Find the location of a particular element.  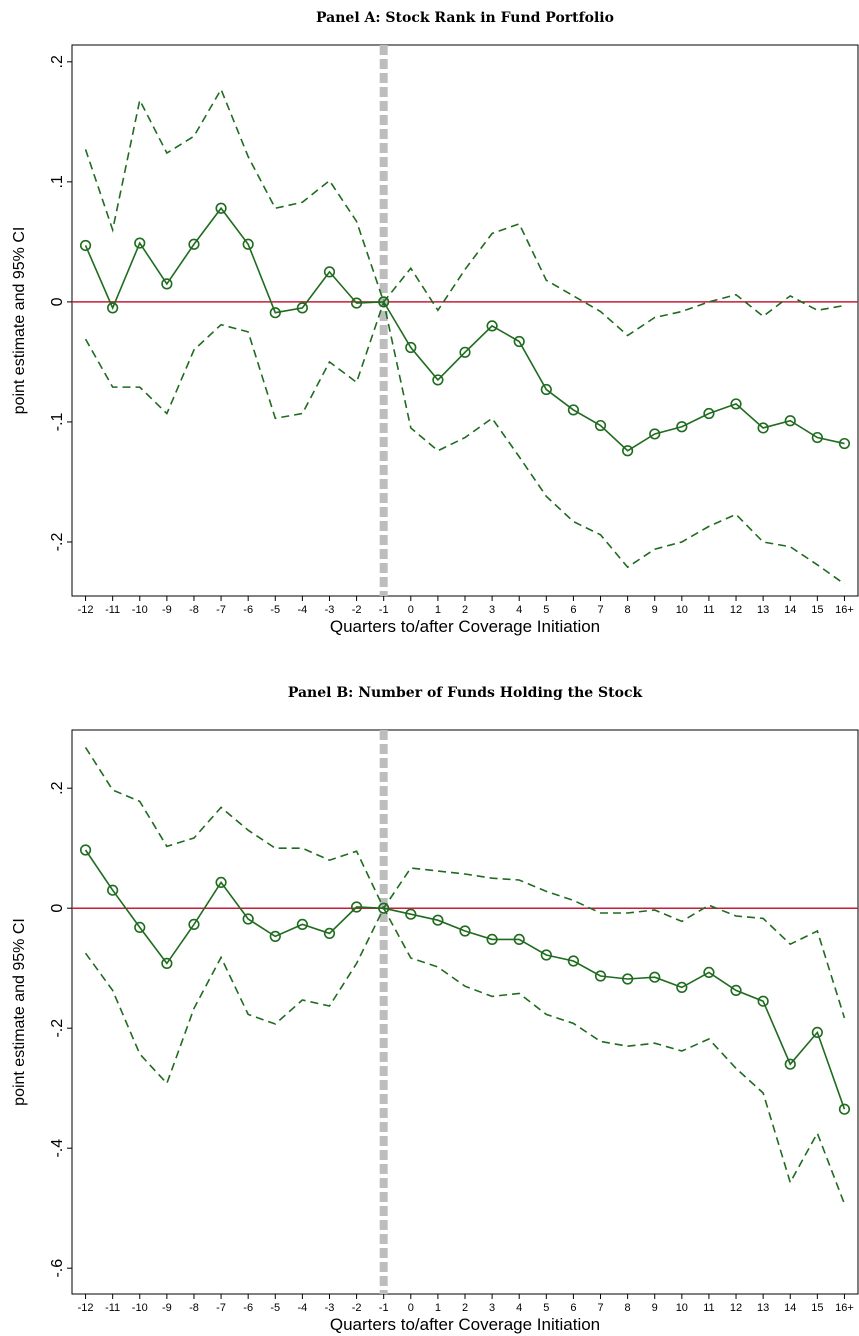

x-tick-label: 11 is located at coordinates (708, 1308).